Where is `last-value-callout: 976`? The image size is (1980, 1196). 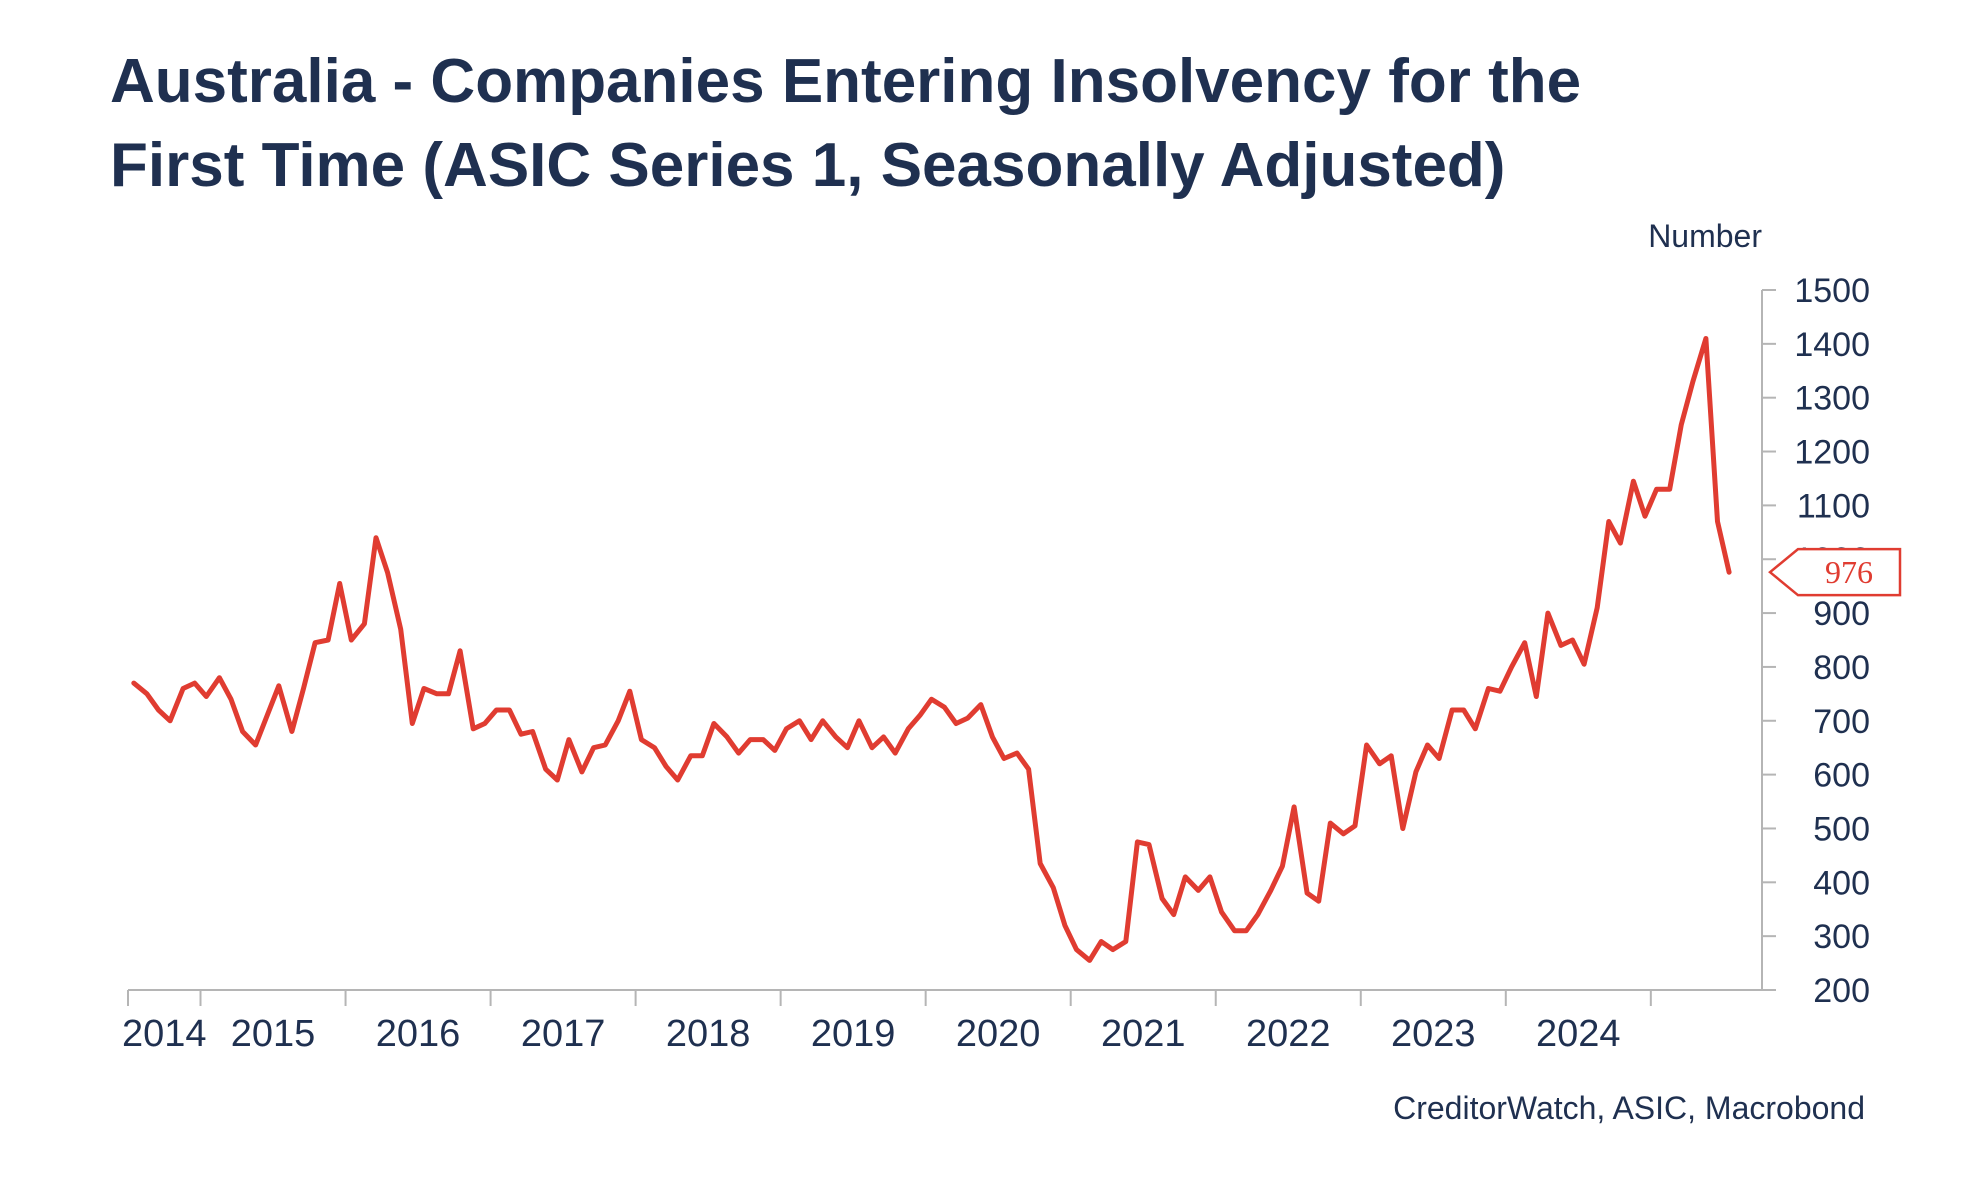
last-value-callout: 976 is located at coordinates (1835, 572).